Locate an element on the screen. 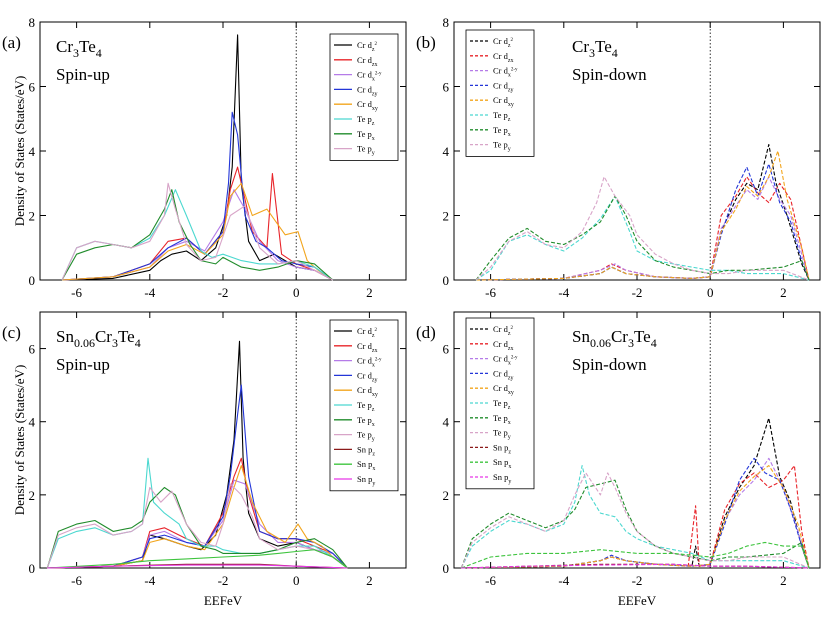 The width and height of the screenshot is (830, 618). panel-label: (d) is located at coordinates (426, 332).